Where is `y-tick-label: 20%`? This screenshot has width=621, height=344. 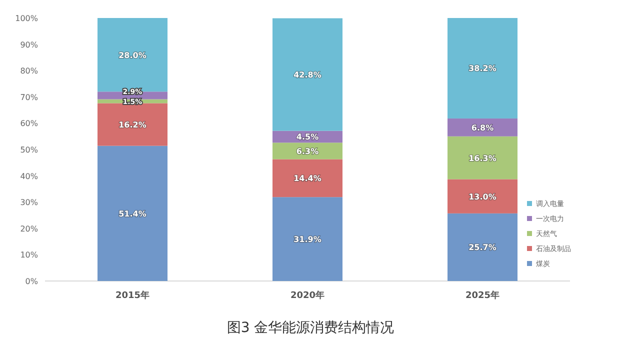
y-tick-label: 20% is located at coordinates (29, 229).